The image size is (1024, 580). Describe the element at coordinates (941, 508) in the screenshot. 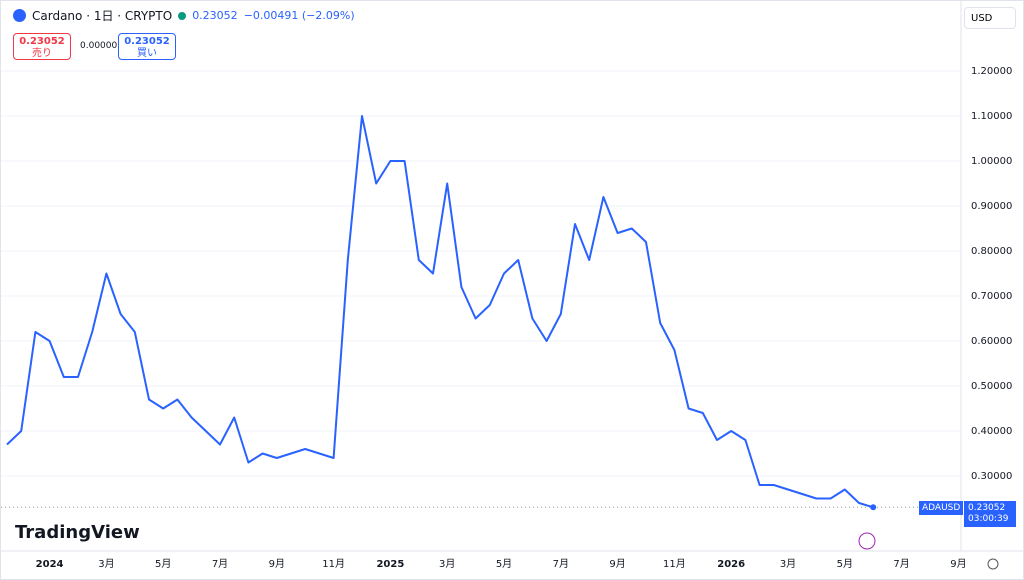

I see `ticker-tag: ADAUSD` at that location.